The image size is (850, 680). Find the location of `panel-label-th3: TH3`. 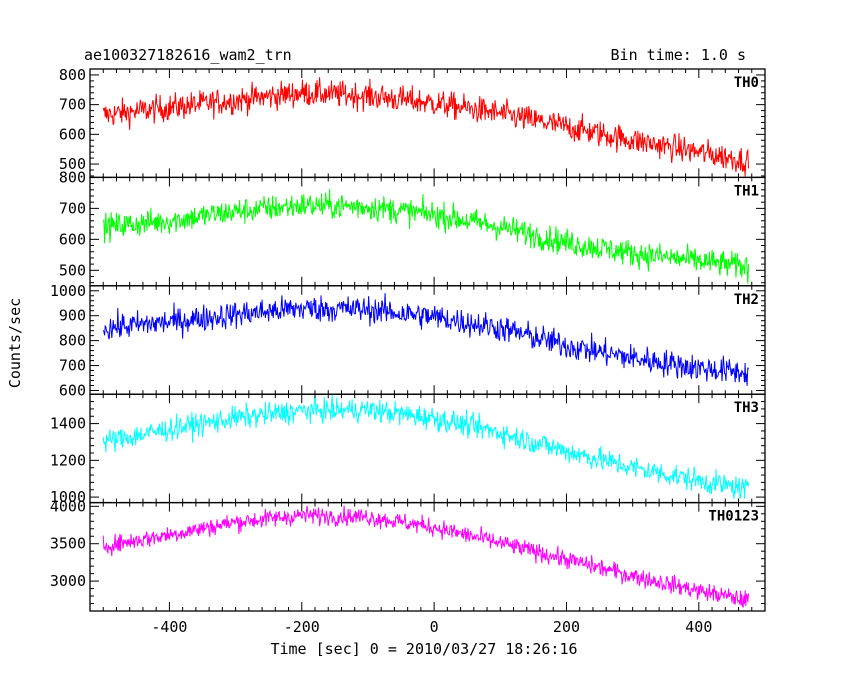

panel-label-th3: TH3 is located at coordinates (746, 408).